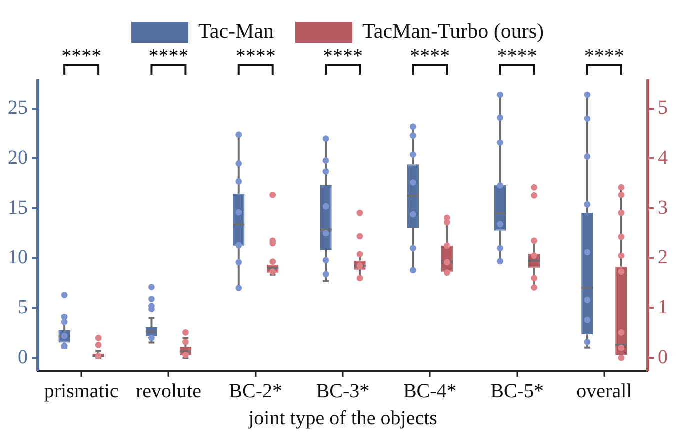 Image resolution: width=678 pixels, height=433 pixels. What do you see at coordinates (256, 391) in the screenshot?
I see `x-tick-label: BC-2*` at bounding box center [256, 391].